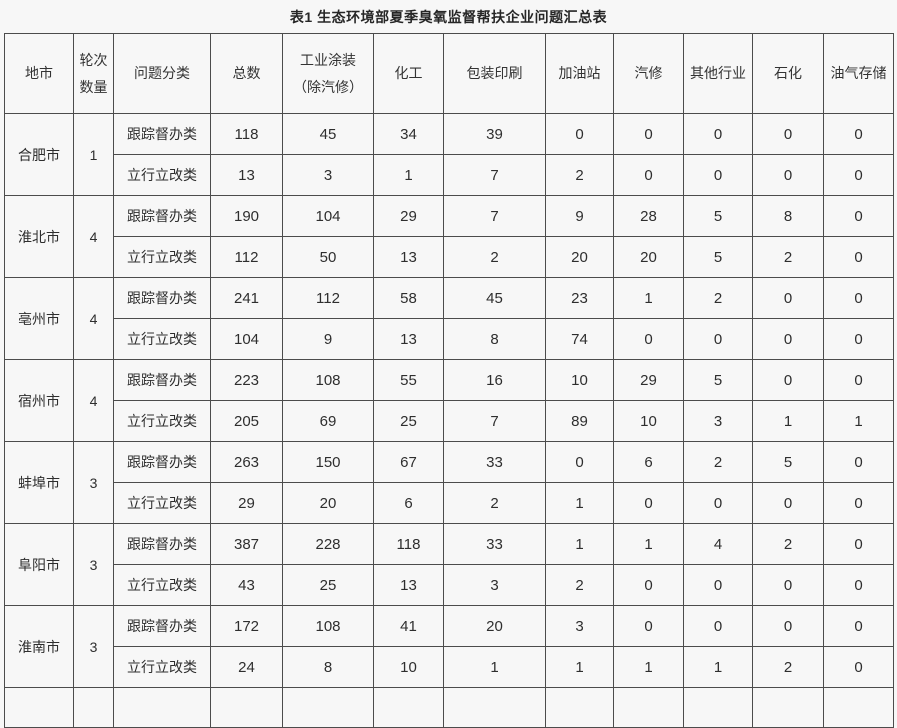 The image size is (897, 728). Describe the element at coordinates (449, 339) in the screenshot. I see `table-row: 立行立改类 104 9 13 8 74 0 0 0 0` at that location.